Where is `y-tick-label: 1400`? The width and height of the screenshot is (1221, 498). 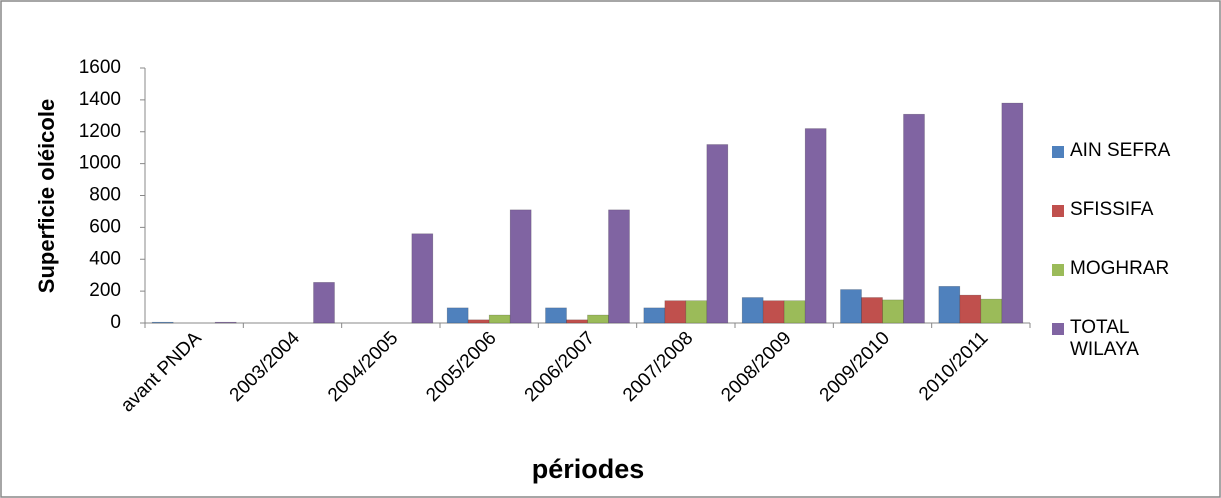
y-tick-label: 1400 is located at coordinates (100, 99).